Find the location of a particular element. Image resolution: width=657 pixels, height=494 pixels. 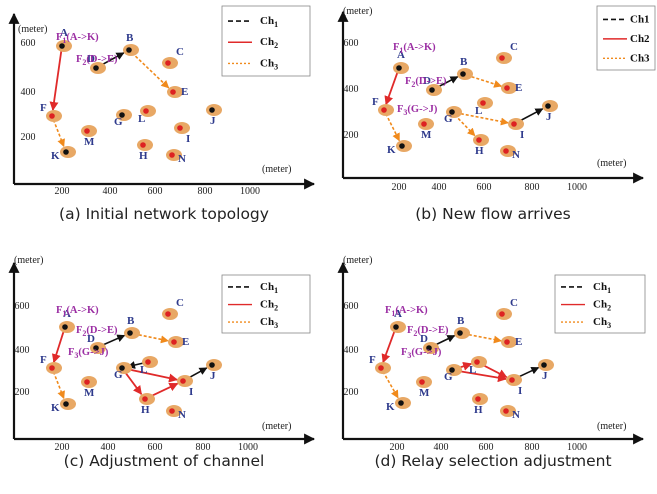

caption-b: (b) New flow arrives is located at coordinates (493, 214).